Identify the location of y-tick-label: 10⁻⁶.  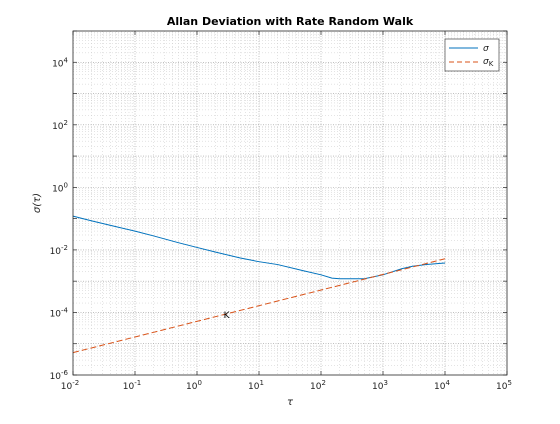
(59, 375).